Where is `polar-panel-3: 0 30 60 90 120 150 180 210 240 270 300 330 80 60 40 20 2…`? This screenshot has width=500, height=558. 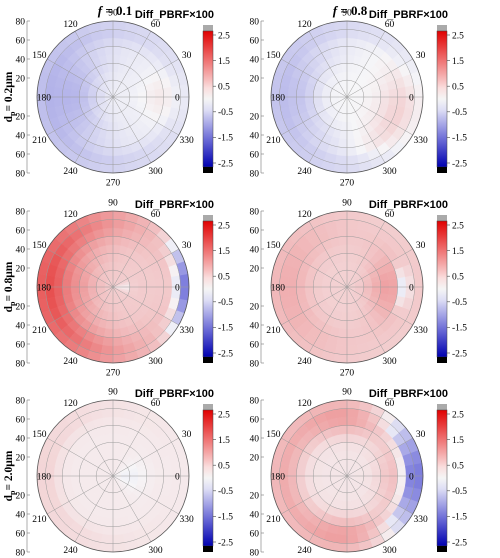 polar-panel-3: 0 30 60 90 120 150 180 210 240 270 300 330 80 60 40 20 2… is located at coordinates (125, 289).